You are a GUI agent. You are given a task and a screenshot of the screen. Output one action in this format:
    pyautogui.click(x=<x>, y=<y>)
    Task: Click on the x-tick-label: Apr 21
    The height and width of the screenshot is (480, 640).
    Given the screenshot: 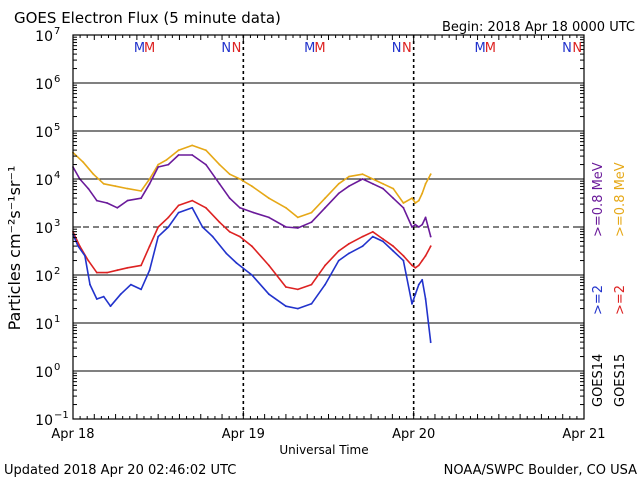 What is the action you would take?
    pyautogui.click(x=583, y=434)
    